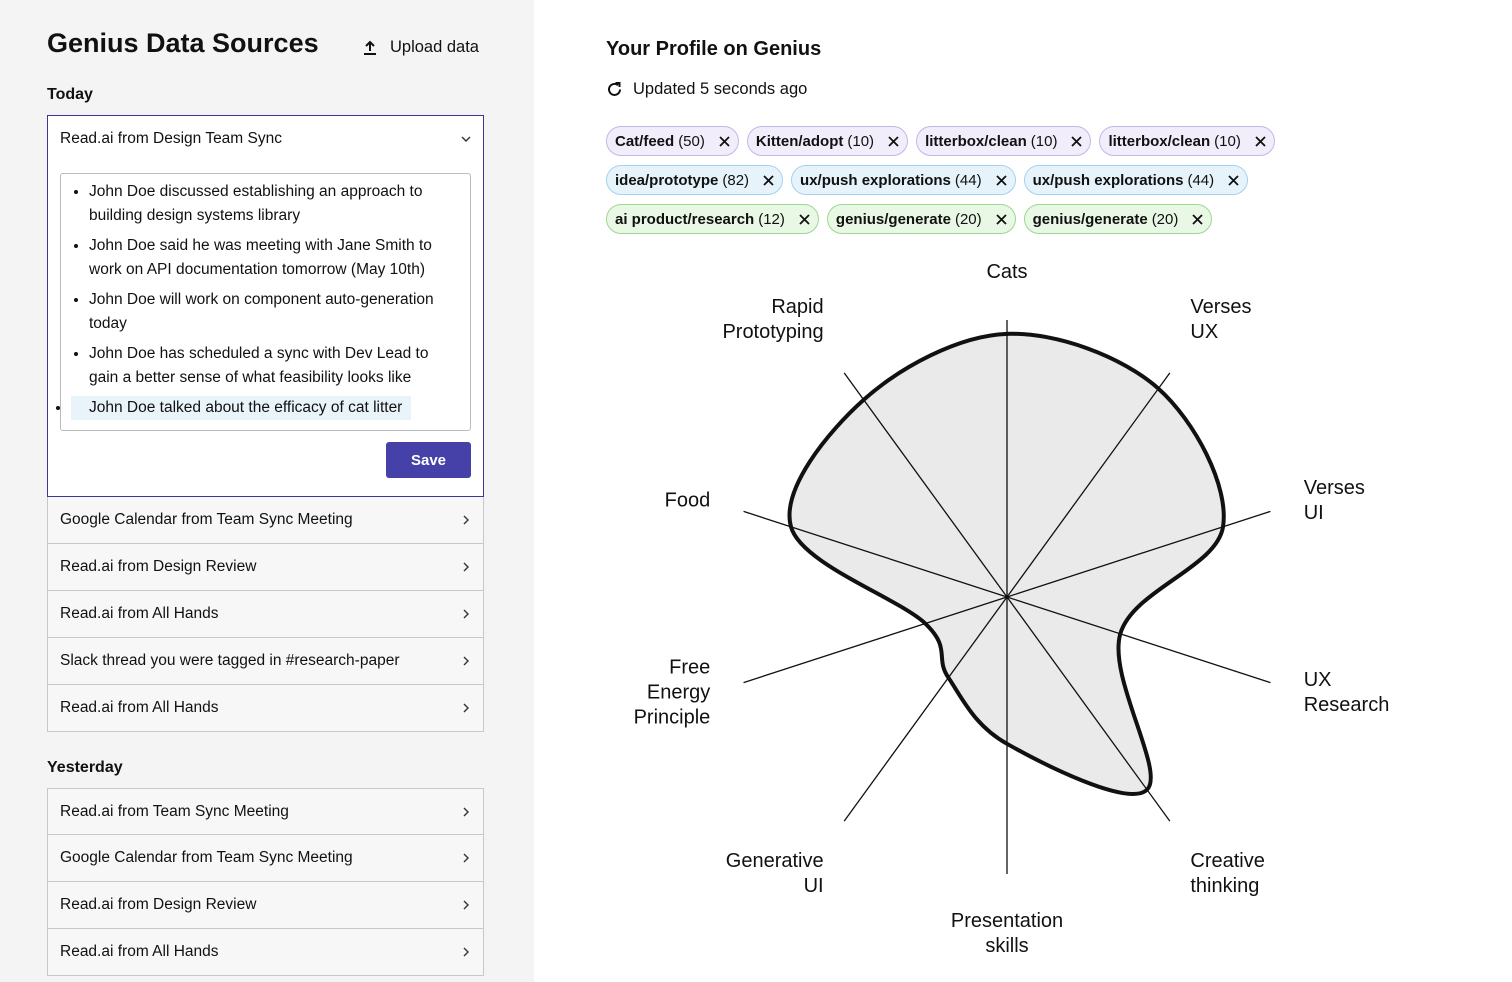 Image resolution: width=1512 pixels, height=982 pixels. I want to click on section-heading: Today, so click(70, 94).